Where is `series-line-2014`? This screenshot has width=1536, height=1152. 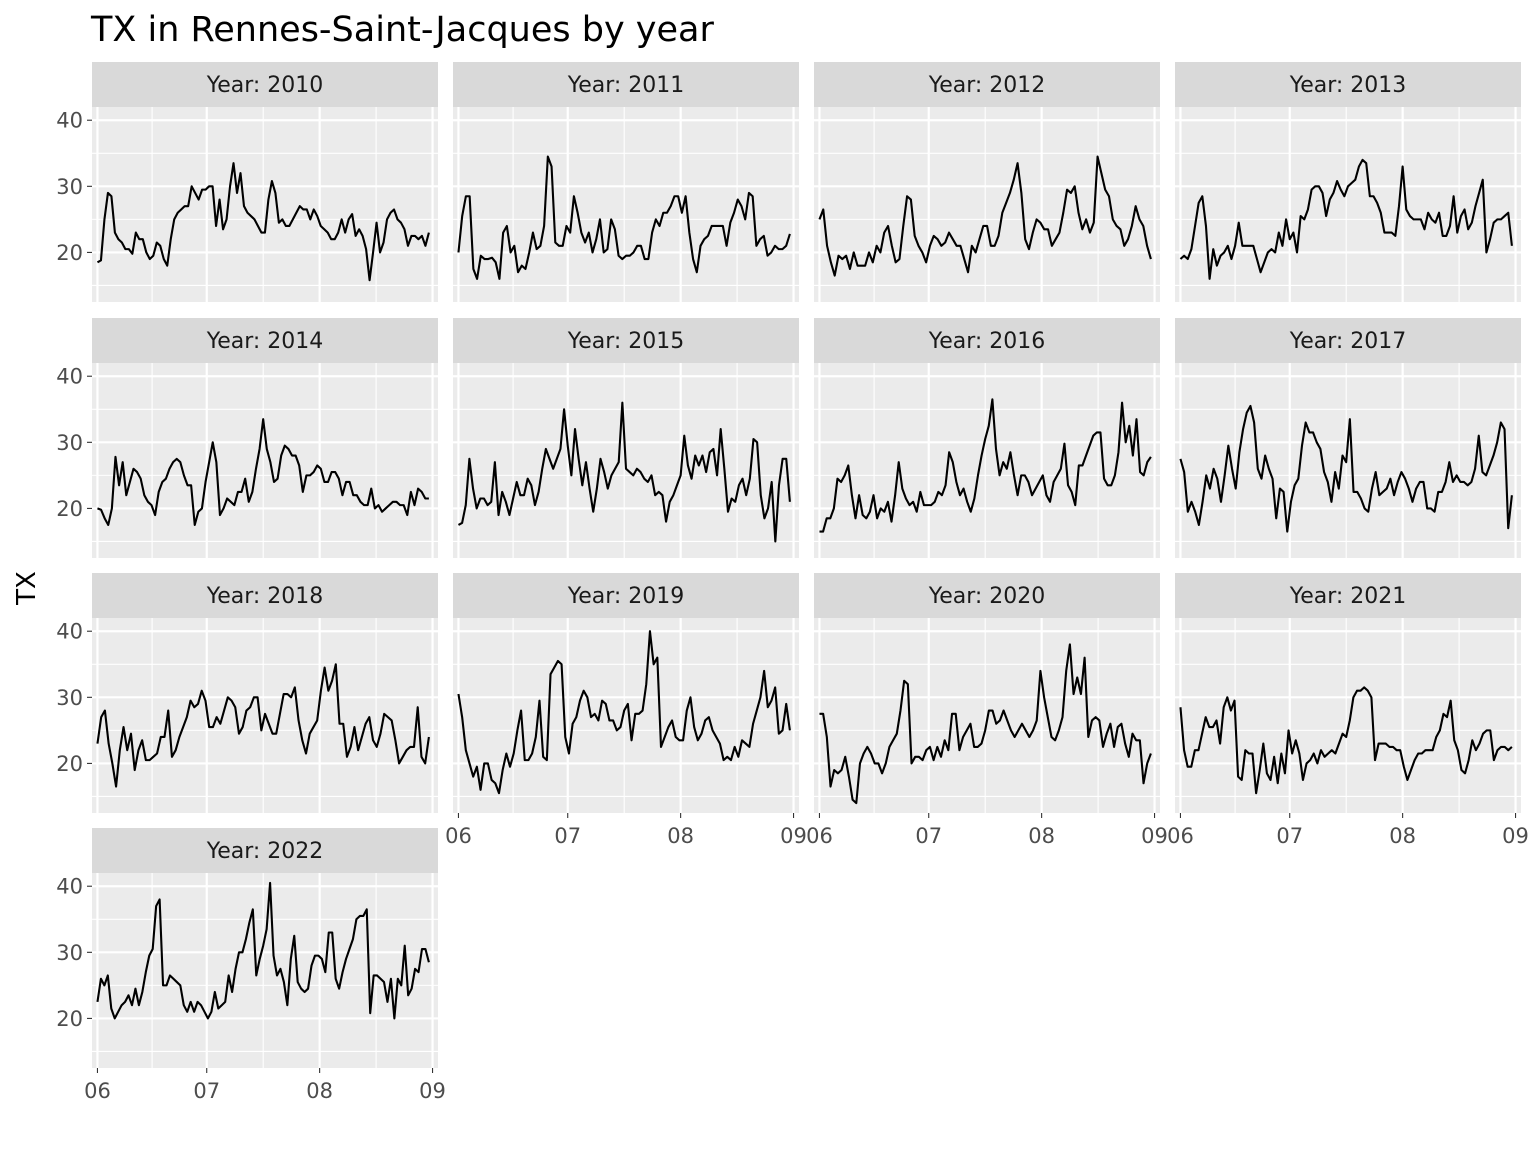
series-line-2014 is located at coordinates (263, 472).